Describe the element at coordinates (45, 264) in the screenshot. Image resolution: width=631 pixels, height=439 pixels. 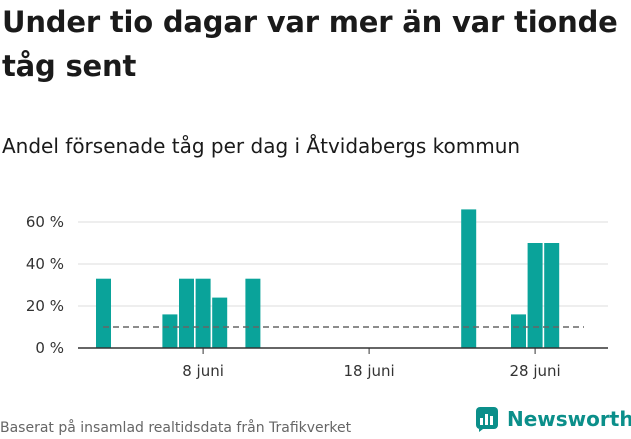
I see `y-tick-label-40: 40 %` at that location.